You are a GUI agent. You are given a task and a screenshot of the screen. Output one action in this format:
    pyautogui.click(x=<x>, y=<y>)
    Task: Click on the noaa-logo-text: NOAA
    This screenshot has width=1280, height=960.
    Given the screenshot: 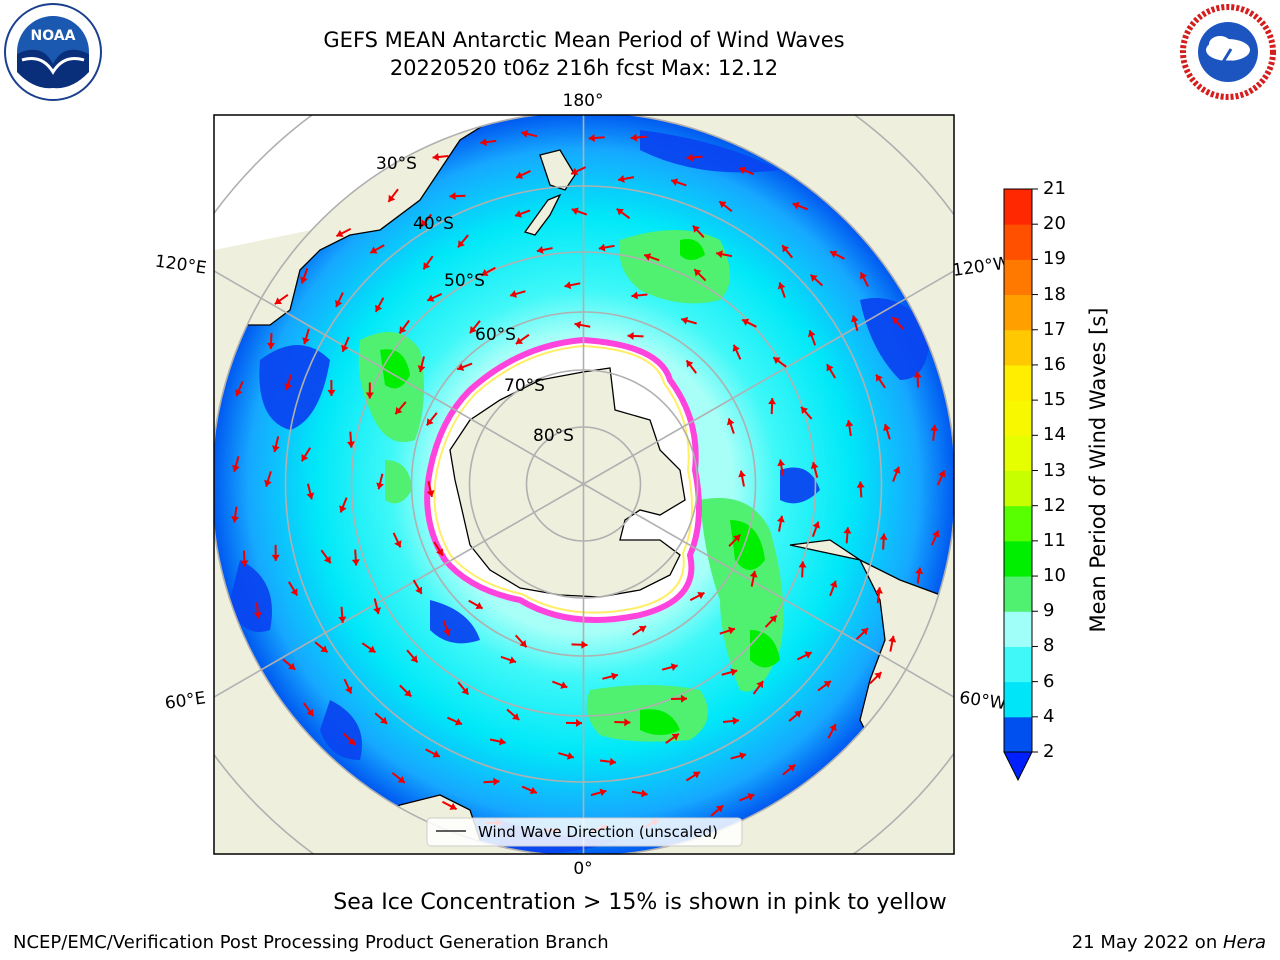 What is the action you would take?
    pyautogui.click(x=53, y=36)
    